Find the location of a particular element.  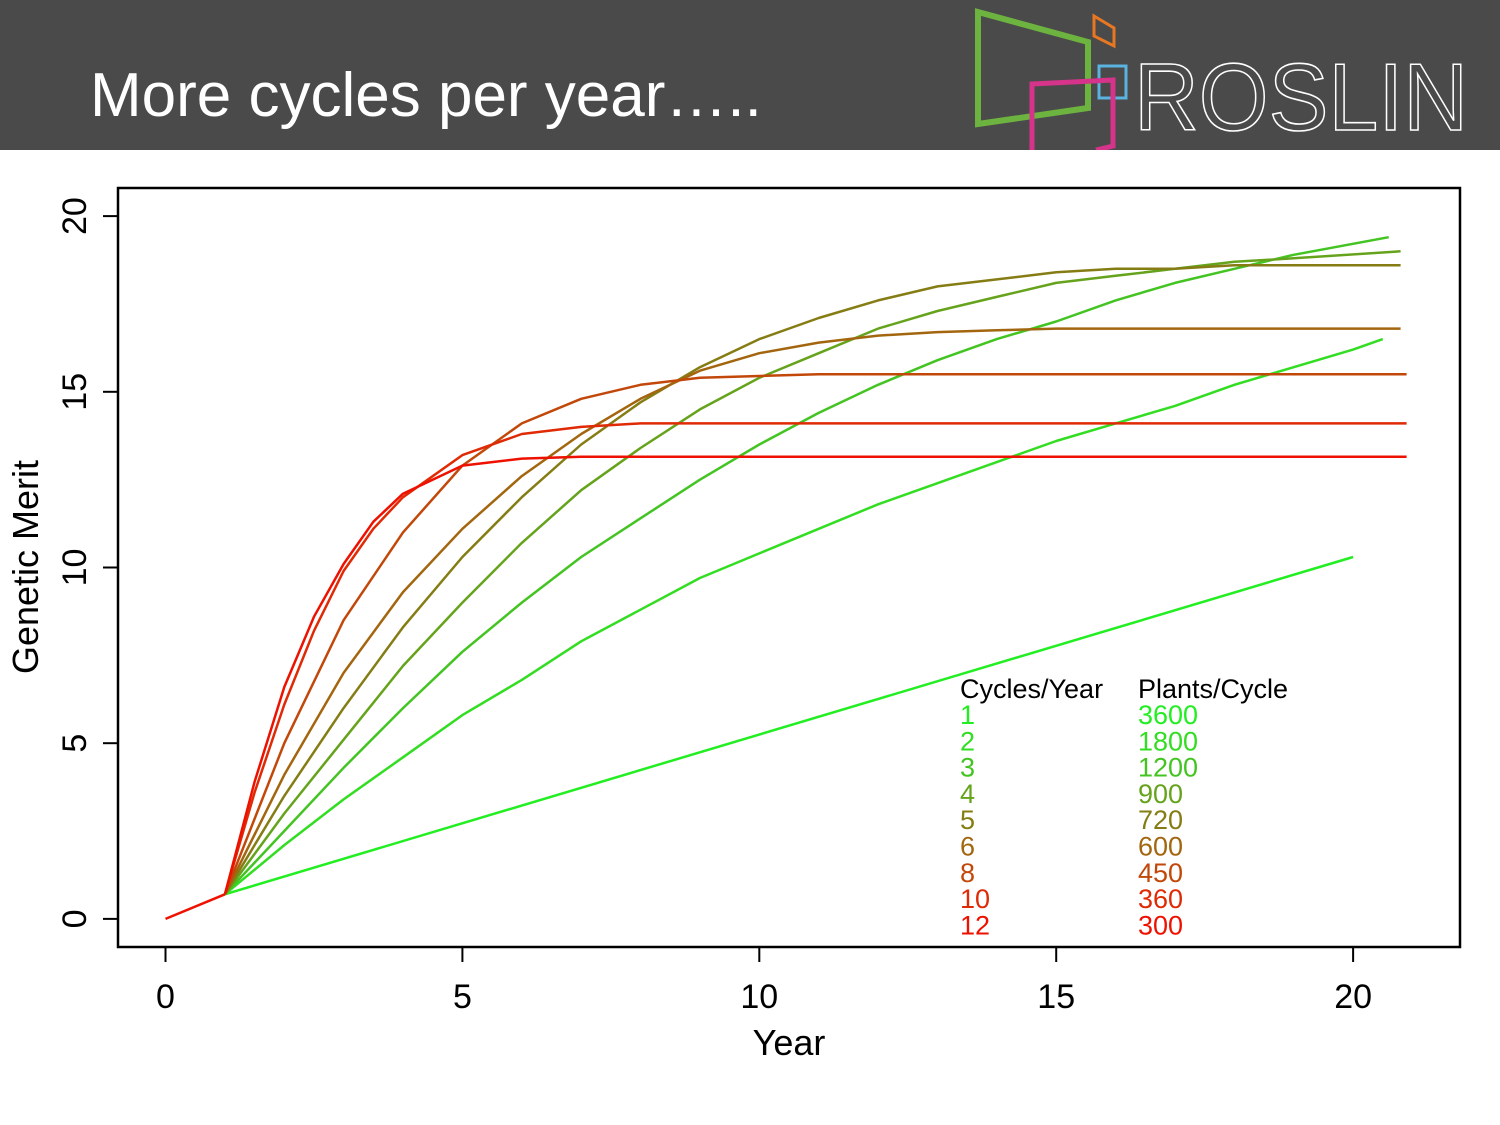

legend-plants-720: 720 is located at coordinates (1160, 820).